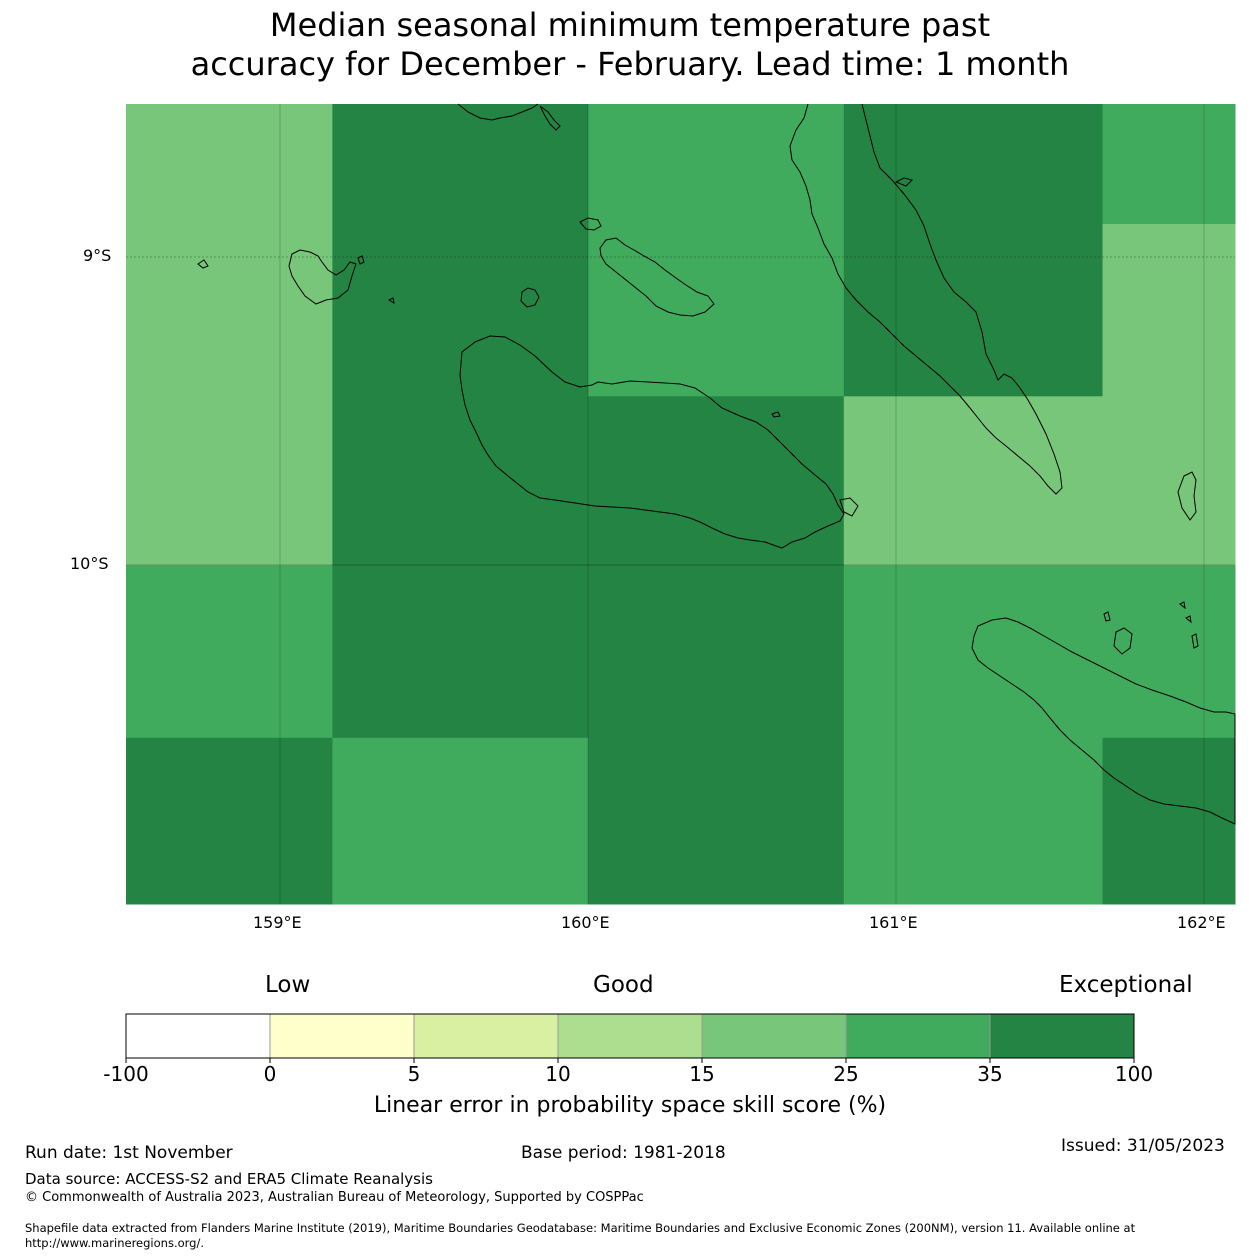  Describe the element at coordinates (630, 25) in the screenshot. I see `title-line-1: Median seasonal minimum temperature past` at that location.